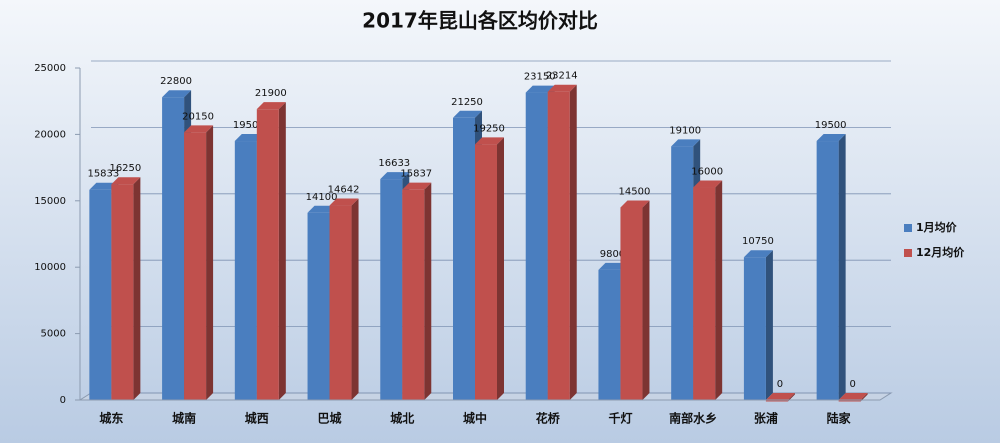 Image resolution: width=1000 pixels, height=443 pixels. What do you see at coordinates (184, 418) in the screenshot?
I see `x-tick-label: 城南` at bounding box center [184, 418].